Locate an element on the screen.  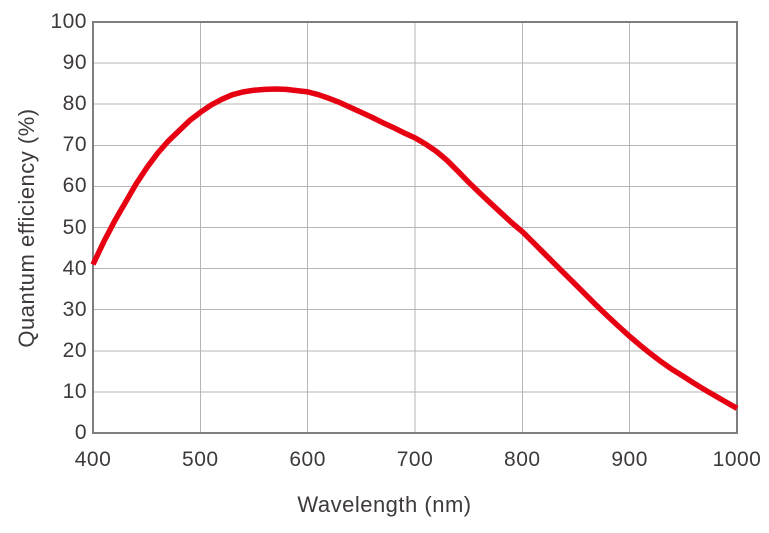
y-axis-title: Quantum efficiency (%) is located at coordinates (26, 228).